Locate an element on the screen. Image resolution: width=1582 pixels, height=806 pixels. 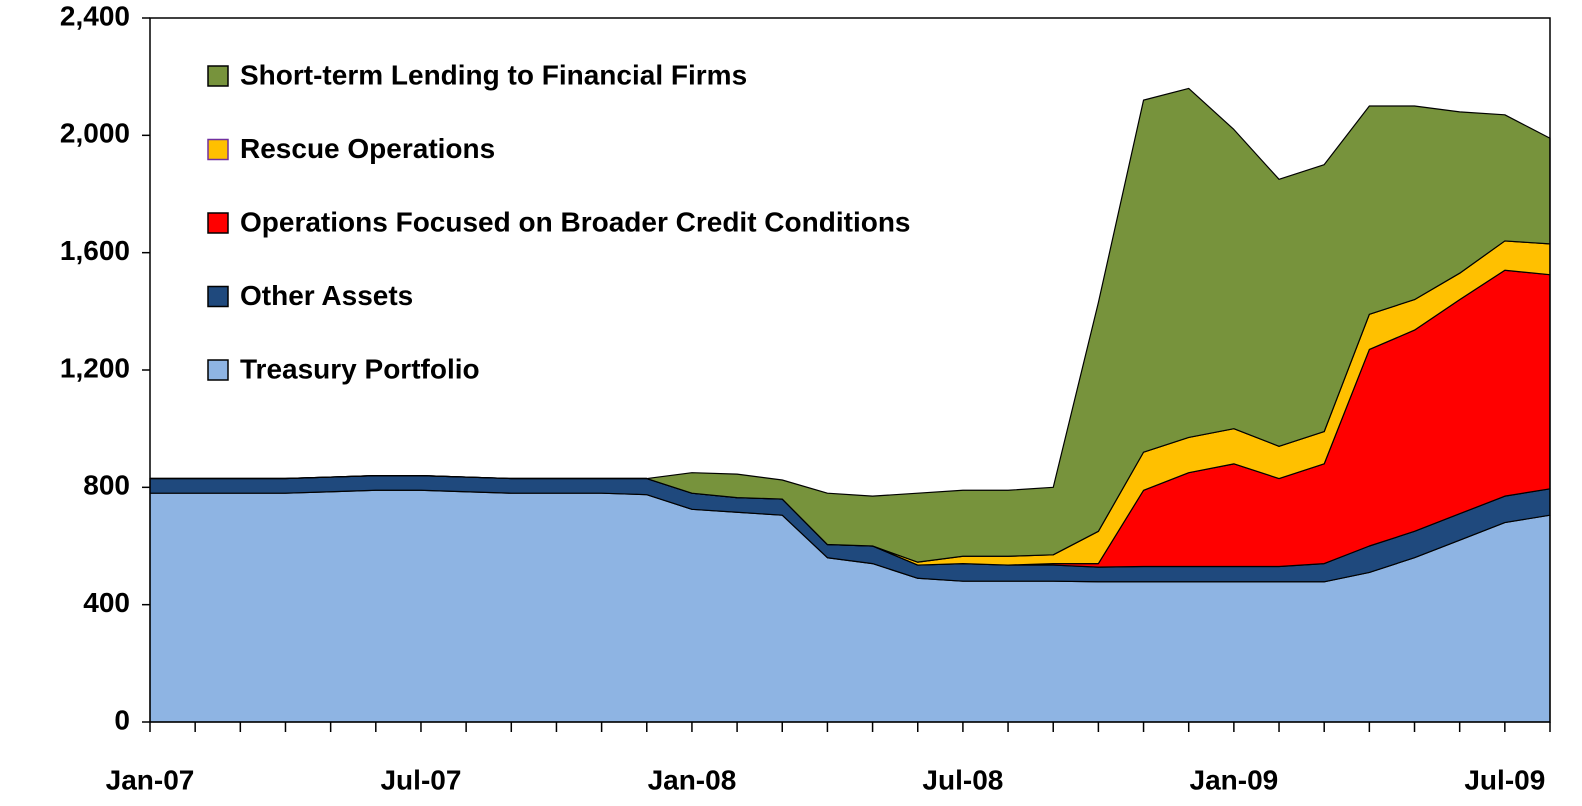
y-tick-label: 1,200 is located at coordinates (95, 367).